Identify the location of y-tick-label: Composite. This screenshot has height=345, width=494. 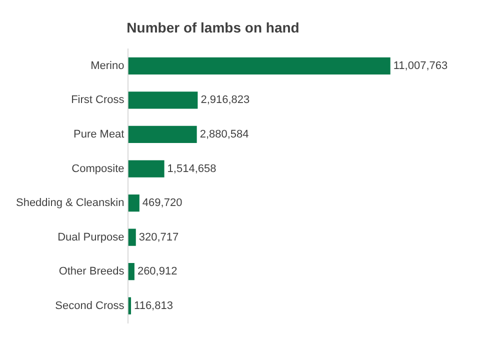
(98, 168).